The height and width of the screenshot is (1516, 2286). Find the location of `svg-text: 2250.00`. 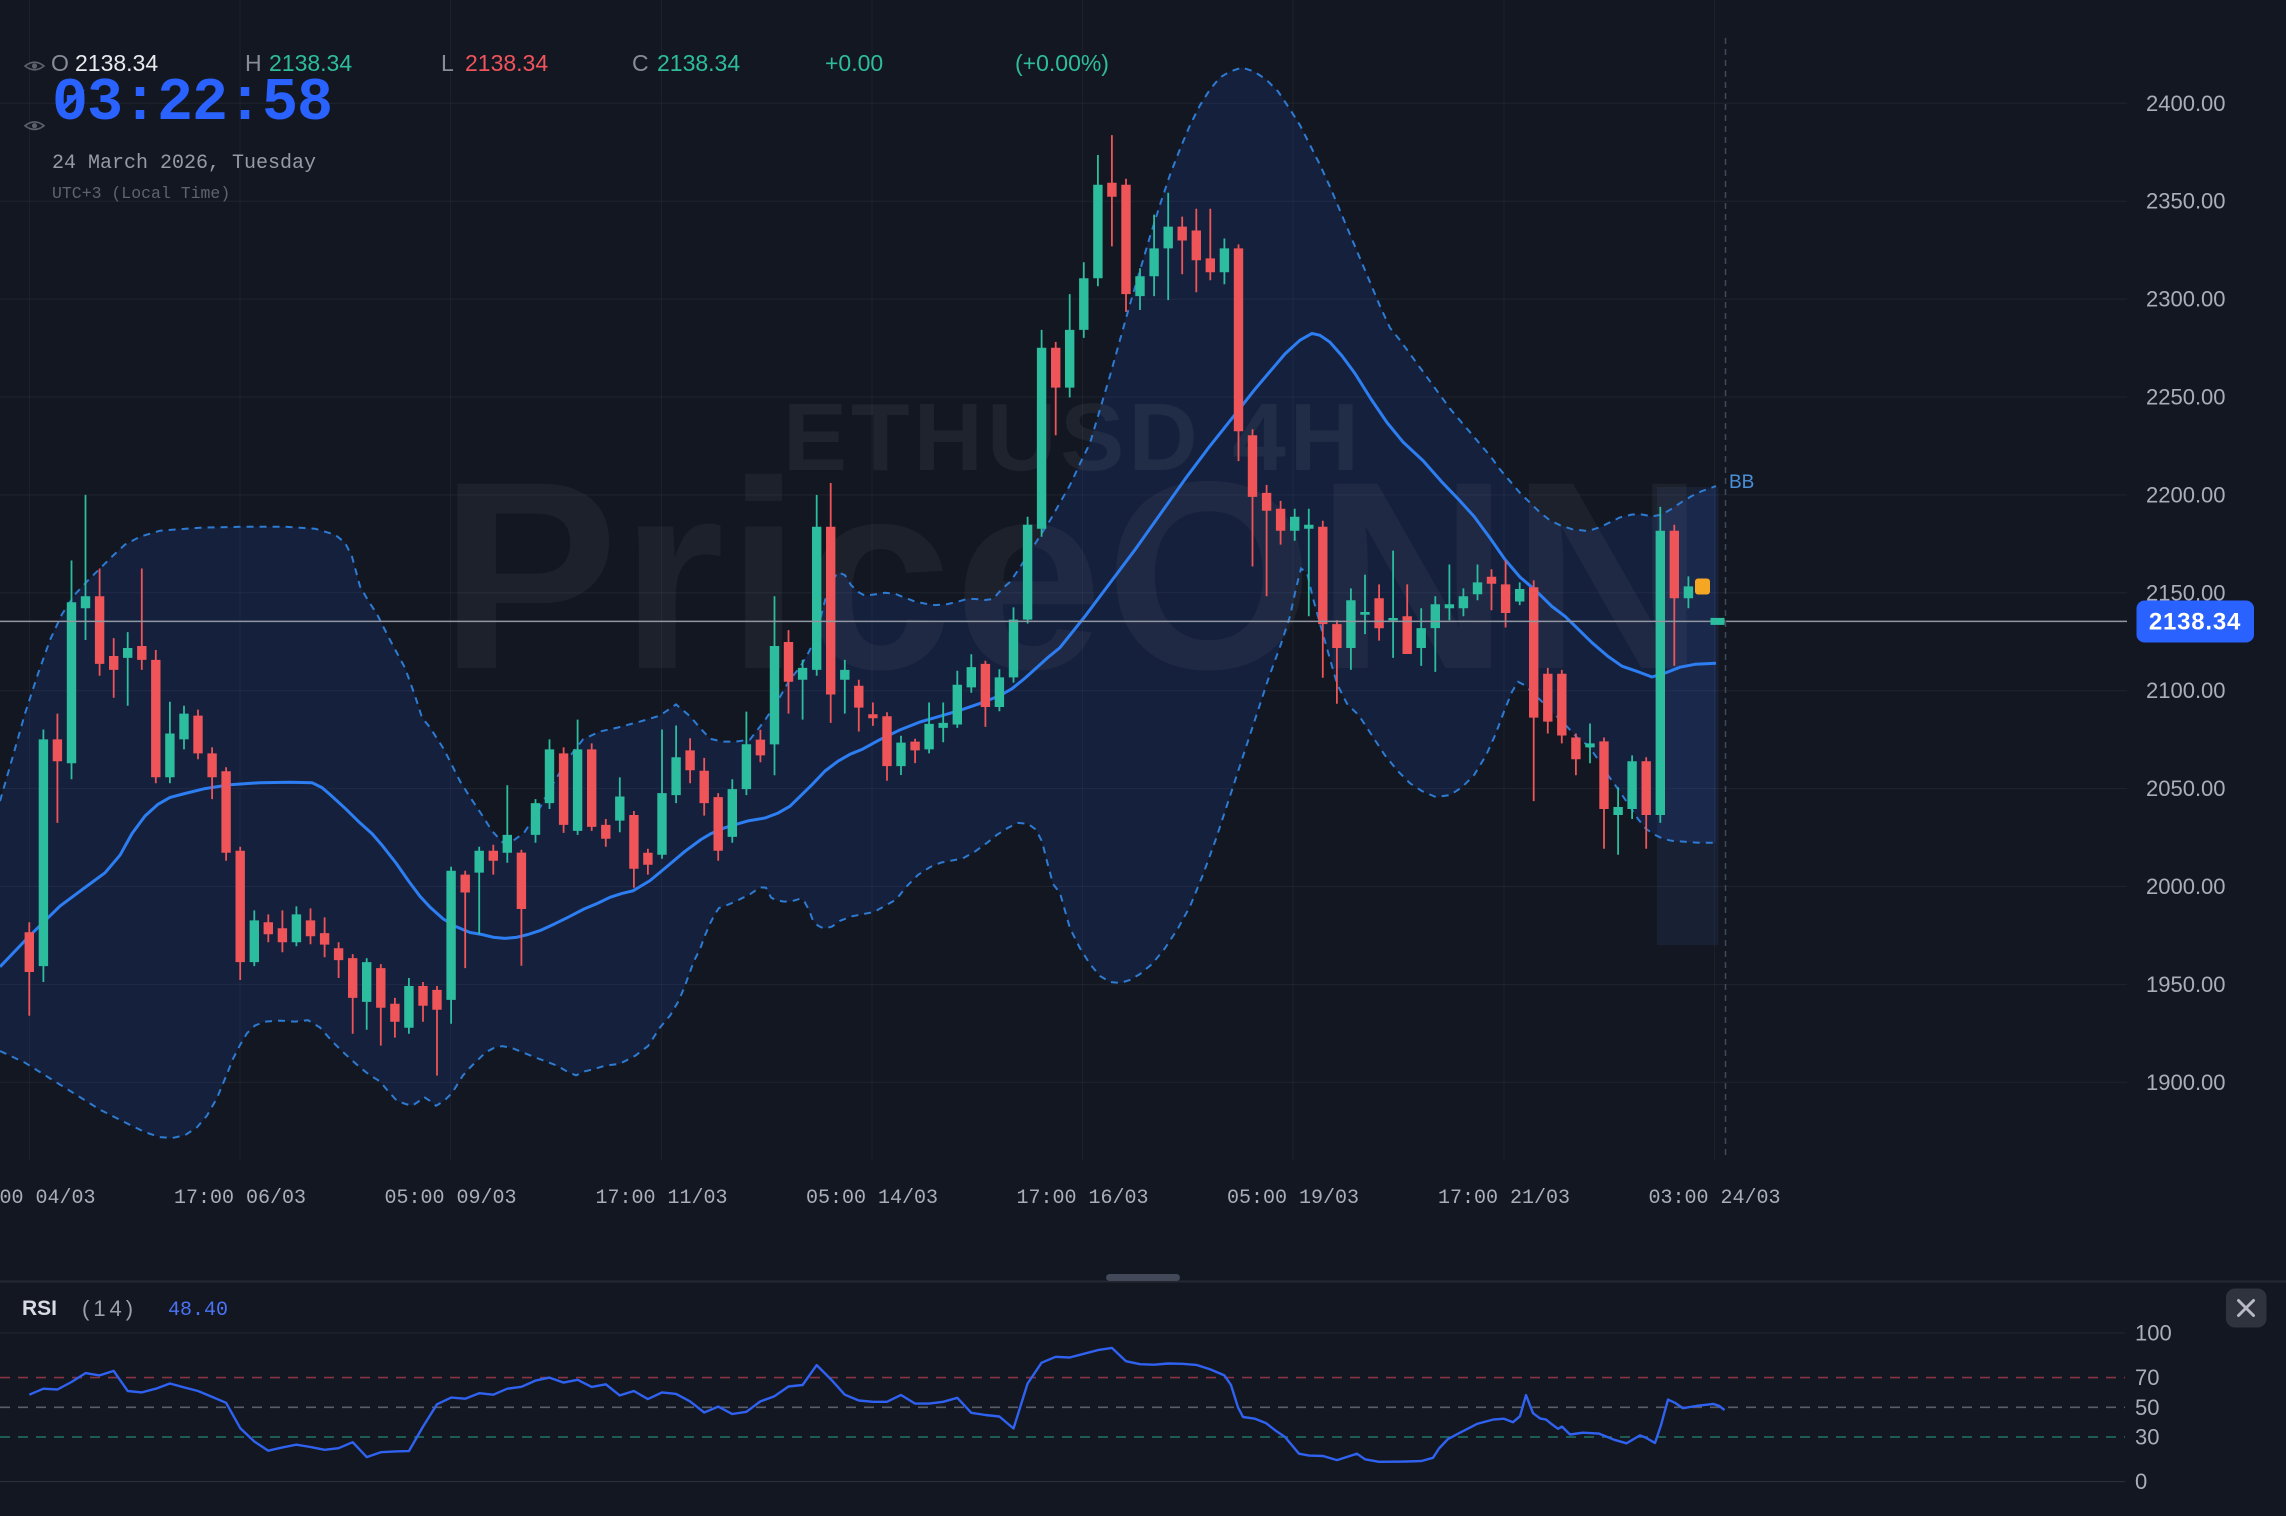

svg-text: 2250.00 is located at coordinates (2186, 397).